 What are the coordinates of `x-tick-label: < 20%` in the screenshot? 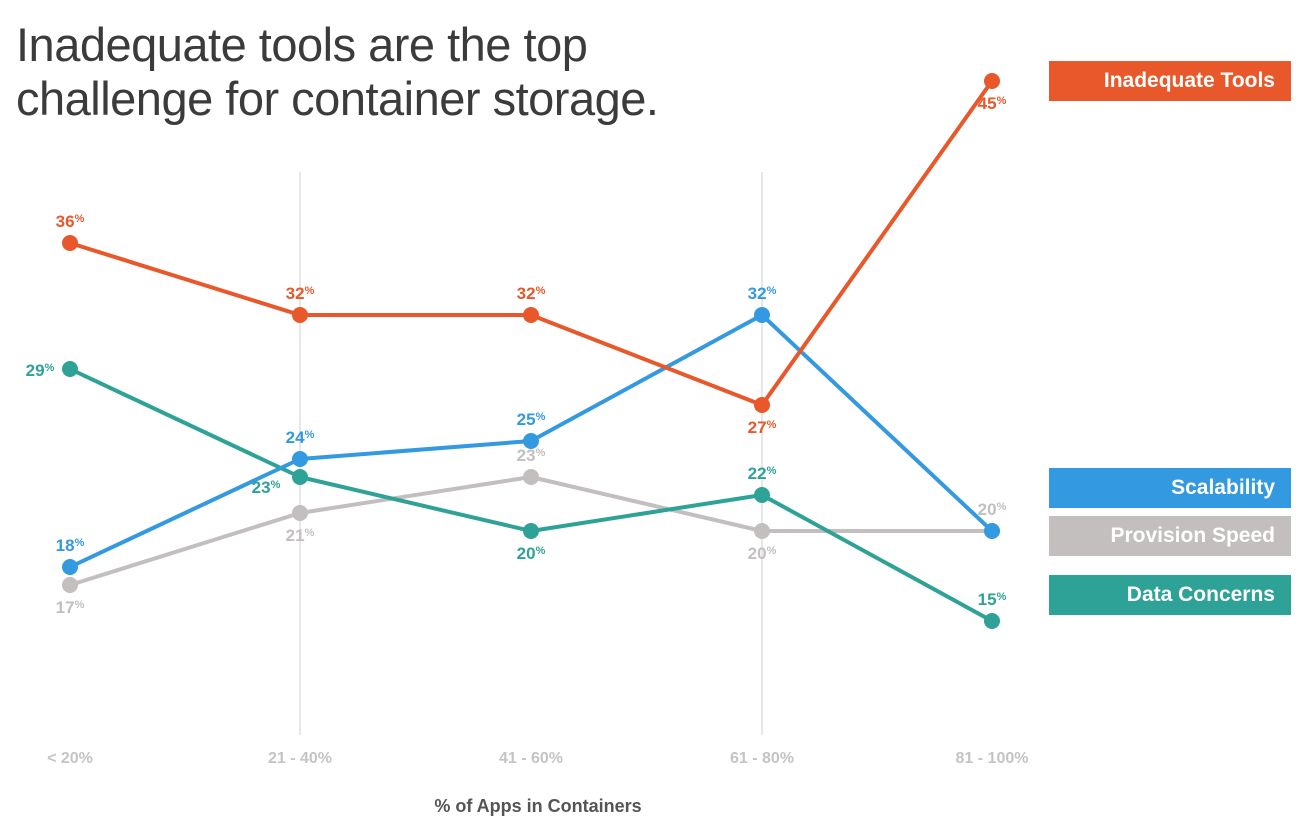 It's located at (70, 758).